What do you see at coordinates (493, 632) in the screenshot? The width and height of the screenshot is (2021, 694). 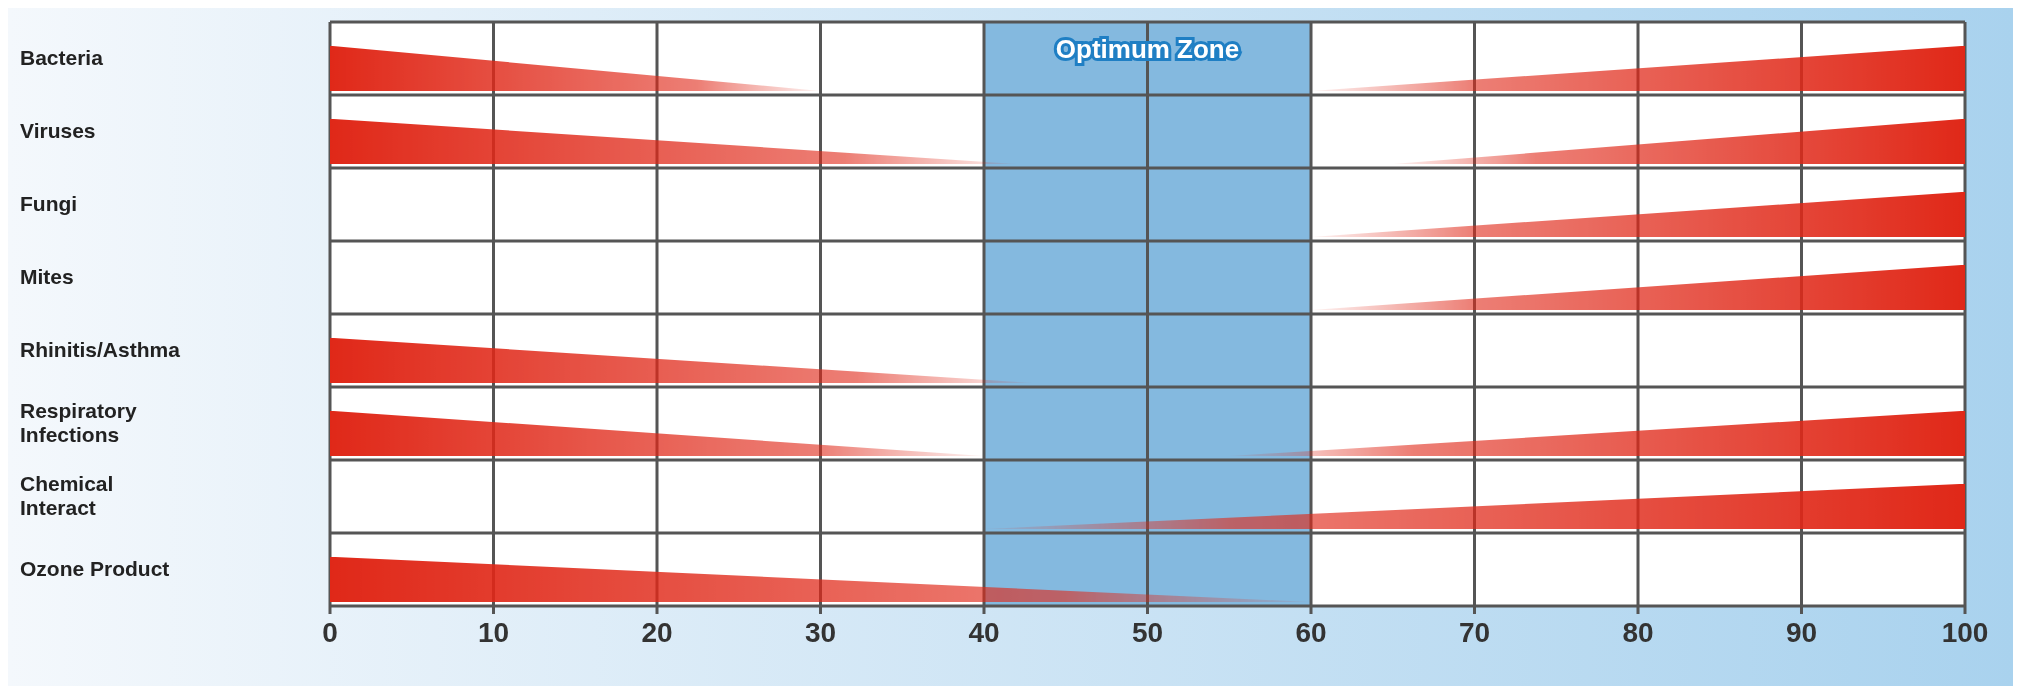 I see `x-tick-label: 10` at bounding box center [493, 632].